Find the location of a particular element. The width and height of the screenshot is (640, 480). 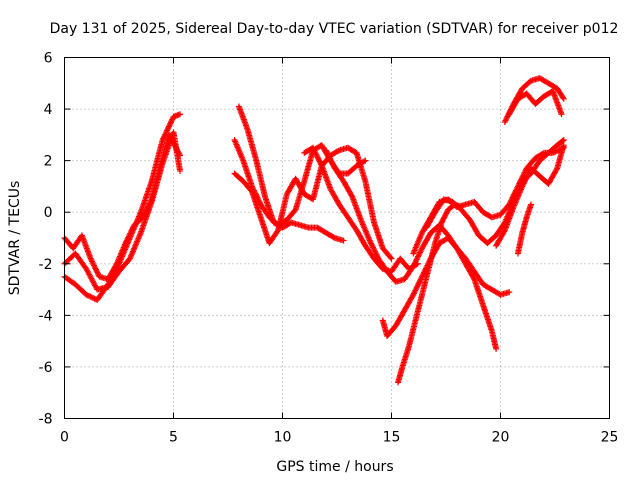

y-tick-label: -4 is located at coordinates (46, 316).